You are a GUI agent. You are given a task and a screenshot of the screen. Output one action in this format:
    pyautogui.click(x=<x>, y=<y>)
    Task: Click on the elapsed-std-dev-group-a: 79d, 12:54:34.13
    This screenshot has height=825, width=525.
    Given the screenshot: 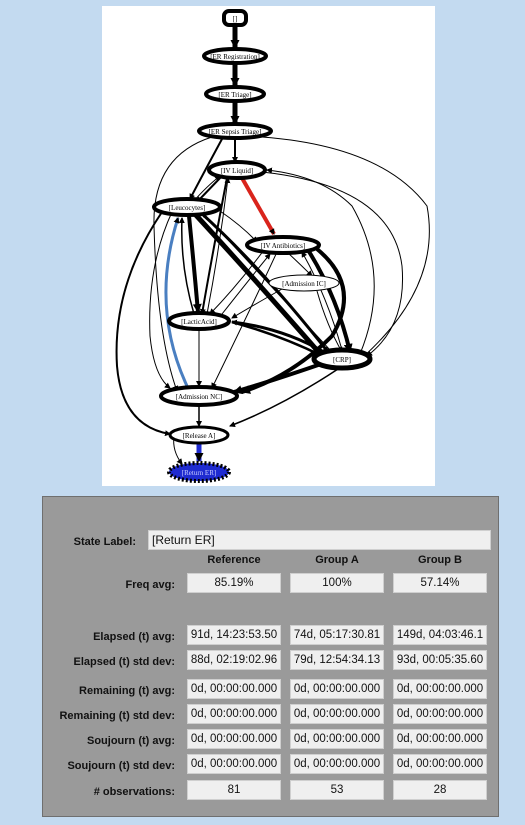 What is the action you would take?
    pyautogui.click(x=337, y=660)
    